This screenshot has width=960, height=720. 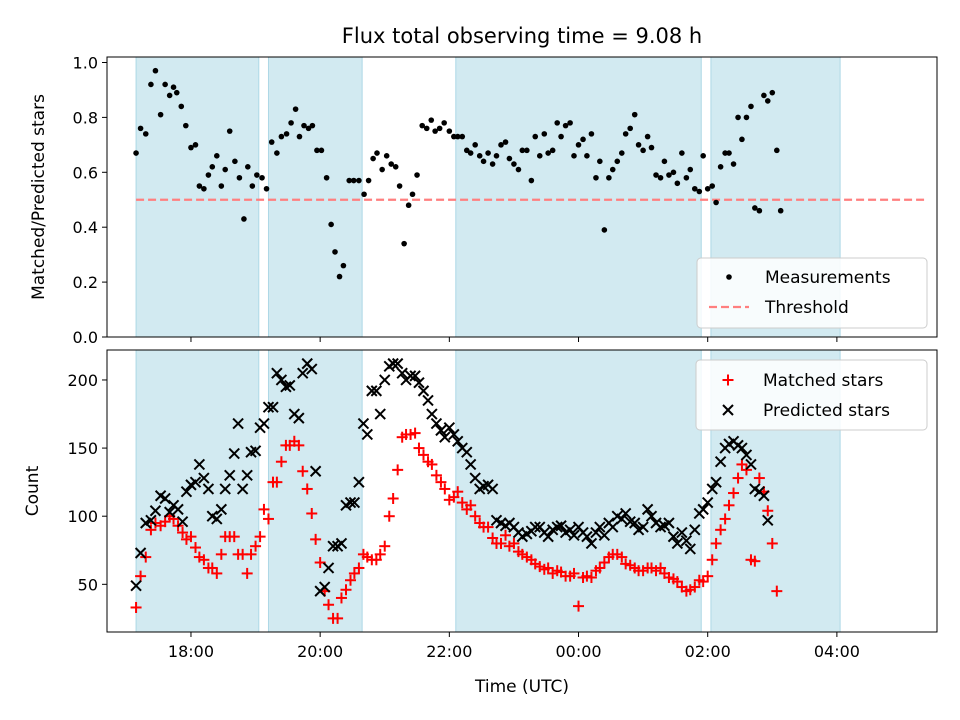 What do you see at coordinates (39, 197) in the screenshot?
I see `top-y-axis-label: Matched/Predicted stars` at bounding box center [39, 197].